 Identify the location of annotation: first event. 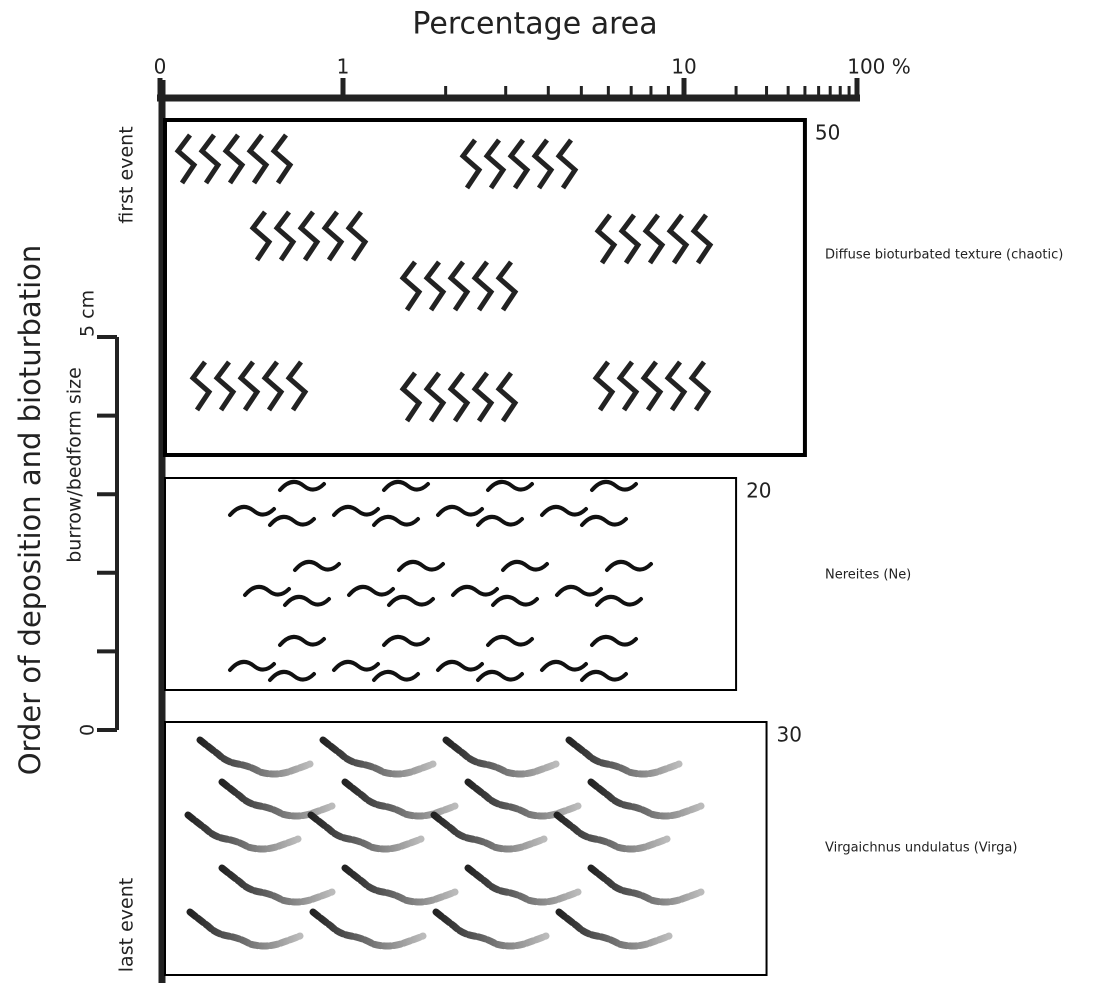
(127, 174).